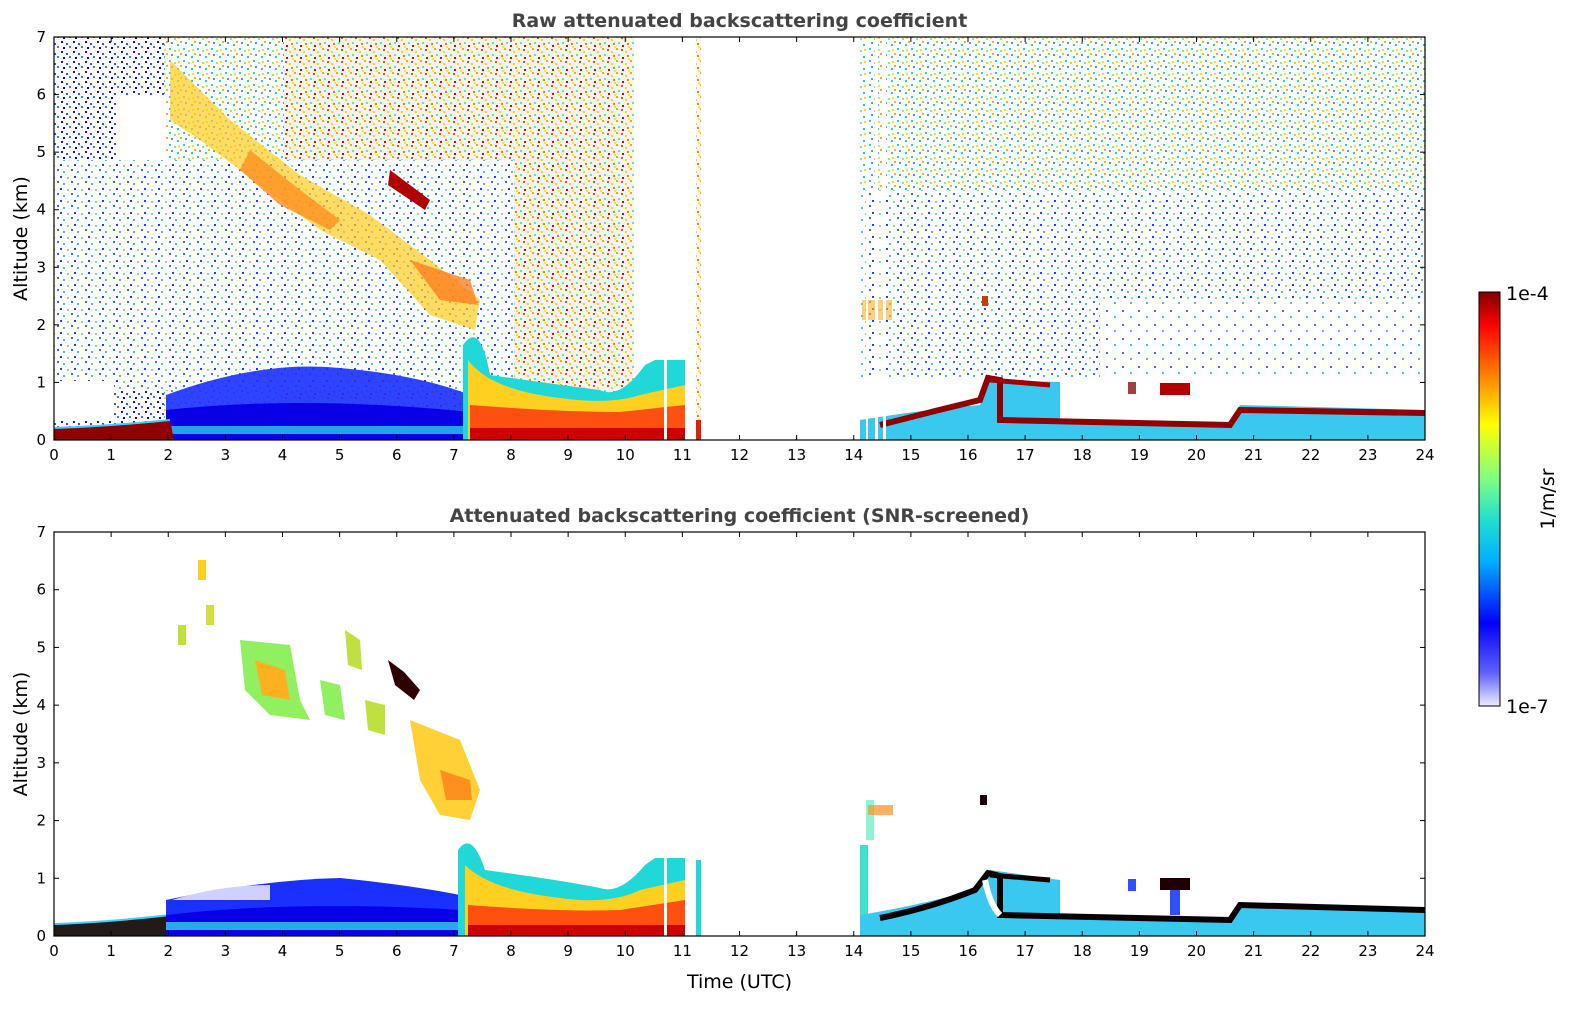  Describe the element at coordinates (739, 951) in the screenshot. I see `bottom-x-tick-label: 12` at that location.